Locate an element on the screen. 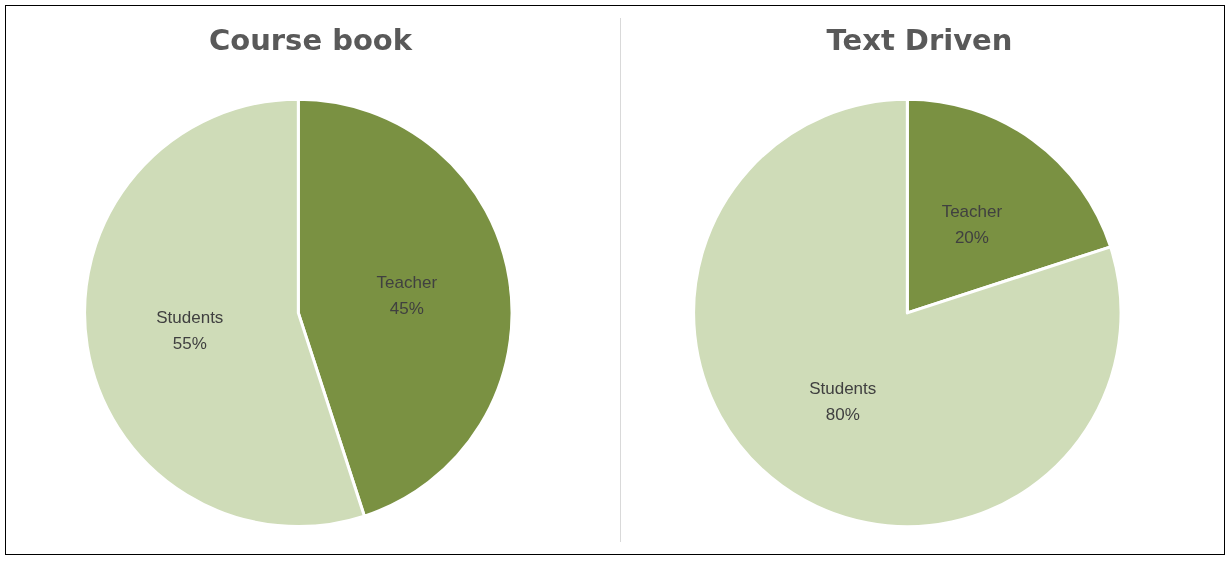 This screenshot has height=563, width=1232. data-label: 80% is located at coordinates (842, 415).